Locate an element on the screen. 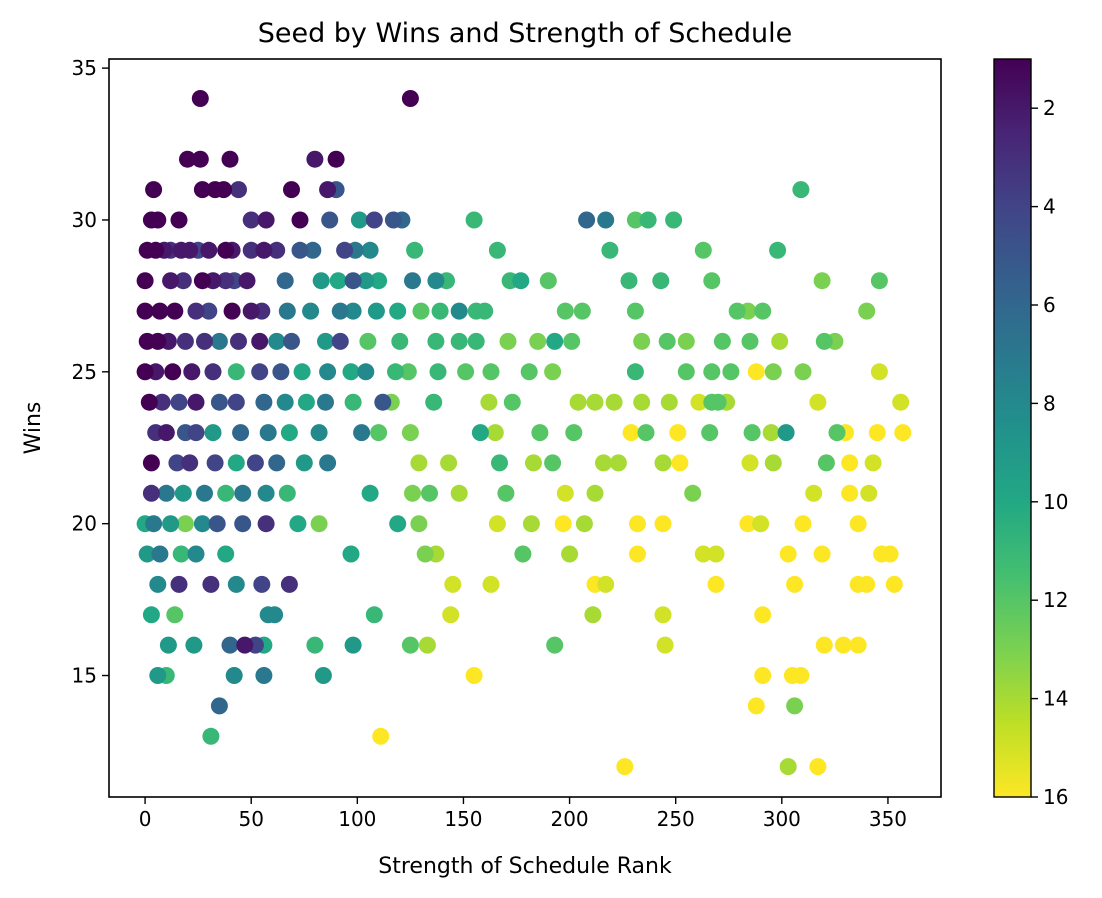 The height and width of the screenshot is (898, 1102). colorbar-tick-label: 10 is located at coordinates (1055, 502).